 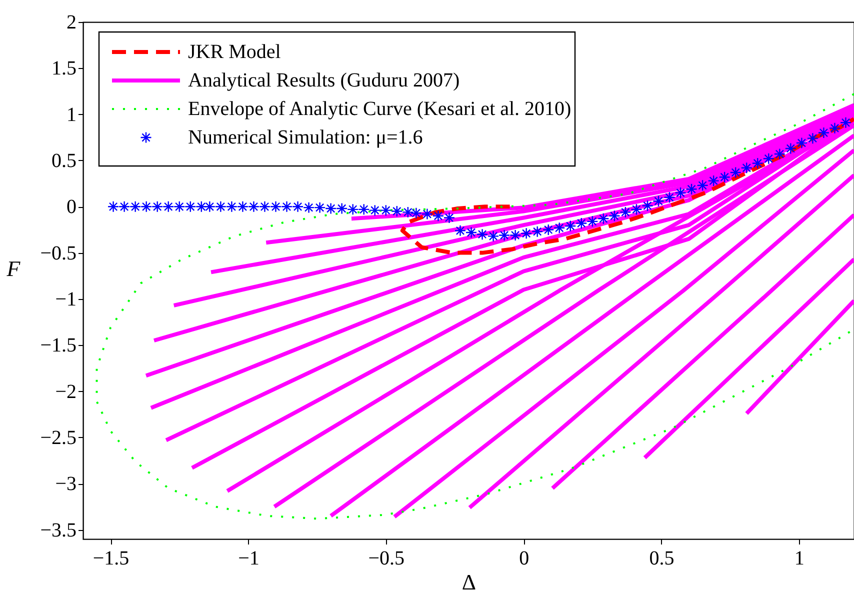 What do you see at coordinates (380, 109) in the screenshot?
I see `legend-label: Envelope of Analytic Curve (Kesari et al. 2010)` at bounding box center [380, 109].